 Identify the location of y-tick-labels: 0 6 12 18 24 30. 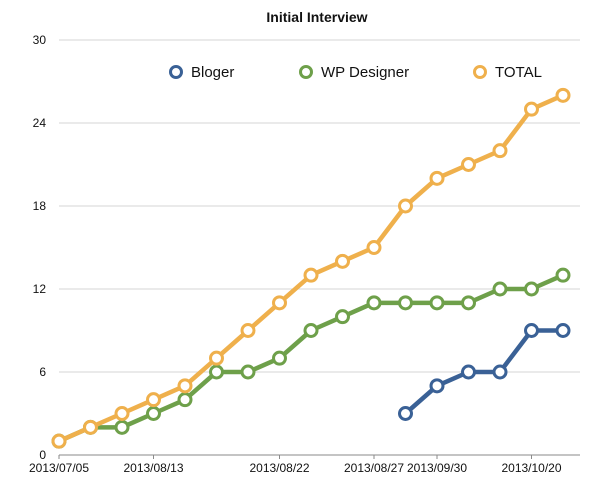
(40, 247).